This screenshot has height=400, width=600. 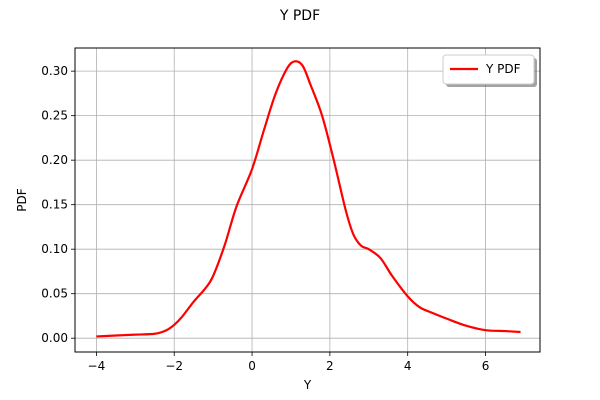 I want to click on legend-box, so click(x=488, y=69).